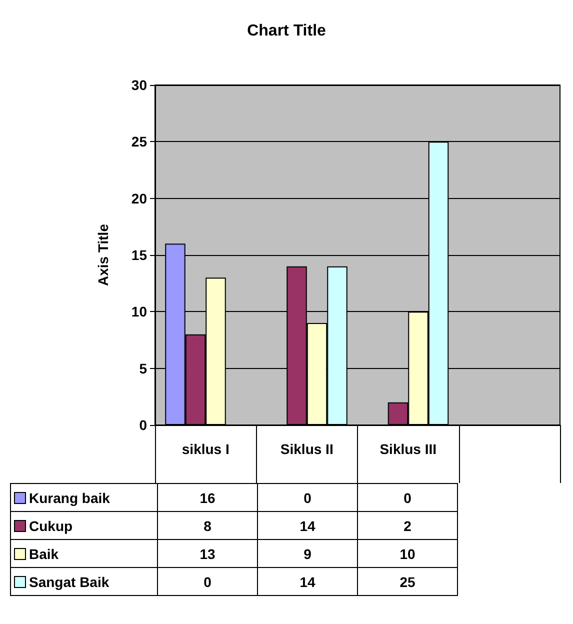 The height and width of the screenshot is (624, 573). I want to click on x-tick-label: Siklus II, so click(307, 449).